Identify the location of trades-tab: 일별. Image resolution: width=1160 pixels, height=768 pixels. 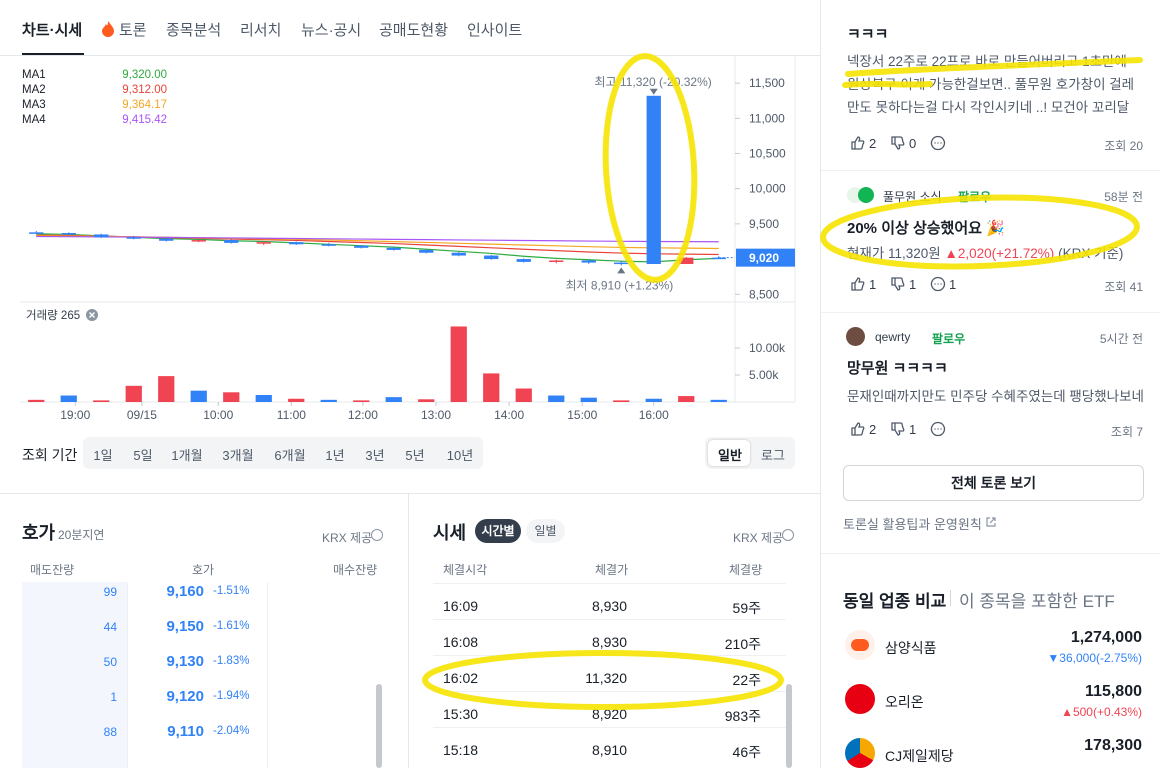
(545, 531).